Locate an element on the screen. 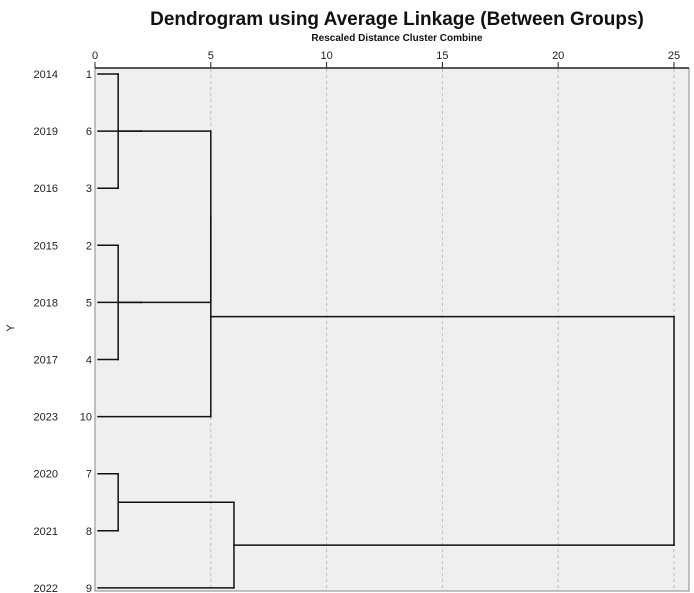 Image resolution: width=694 pixels, height=593 pixels. x-tick-label: 5 is located at coordinates (211, 56).